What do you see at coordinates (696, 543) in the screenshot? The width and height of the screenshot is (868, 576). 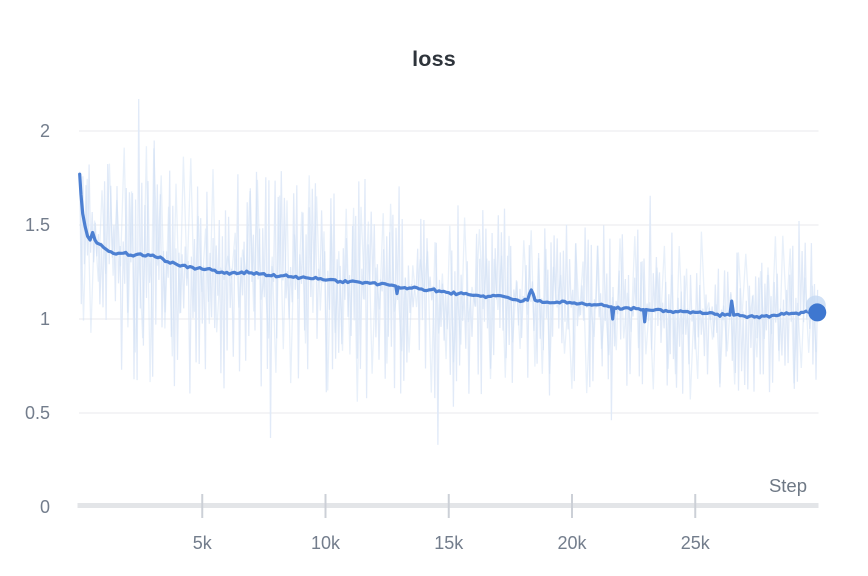 I see `x-tick-label: 25k` at bounding box center [696, 543].